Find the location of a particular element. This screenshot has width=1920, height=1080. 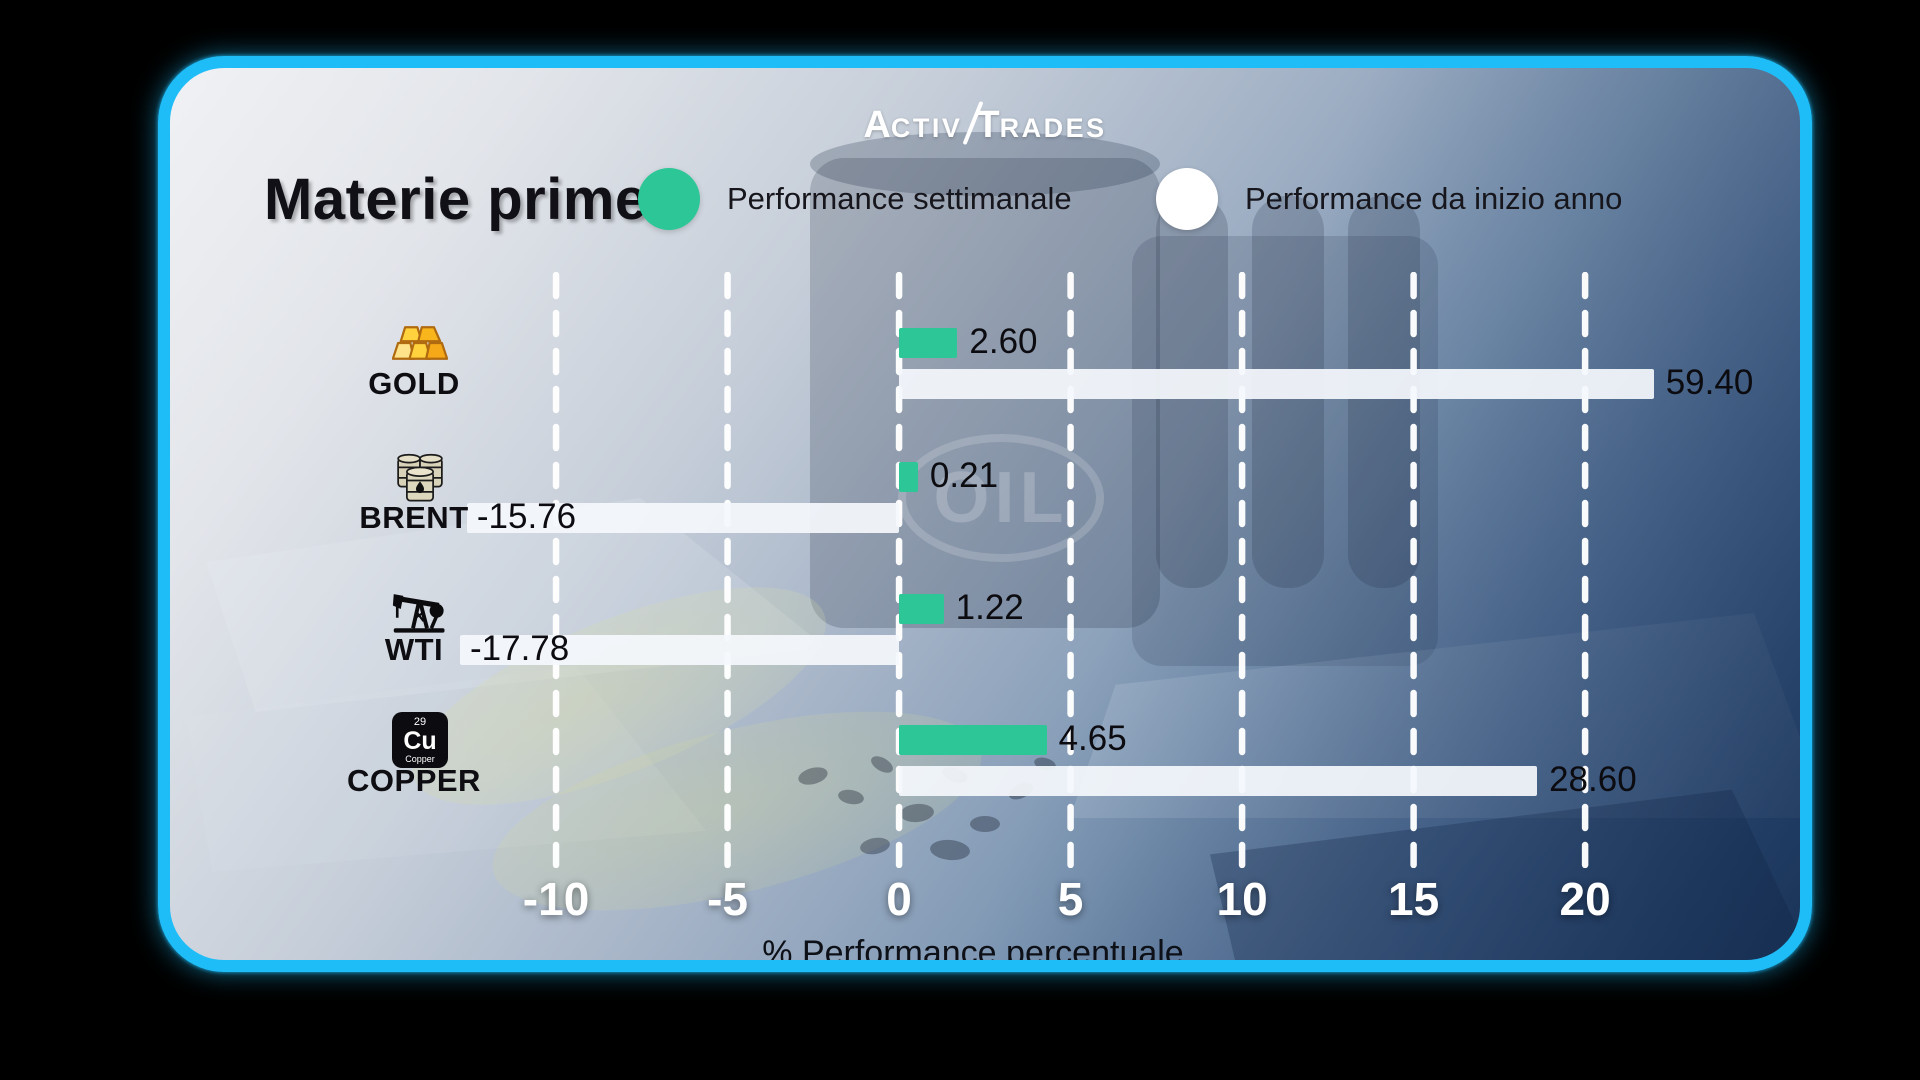

weekly-bar-wti is located at coordinates (921, 609).